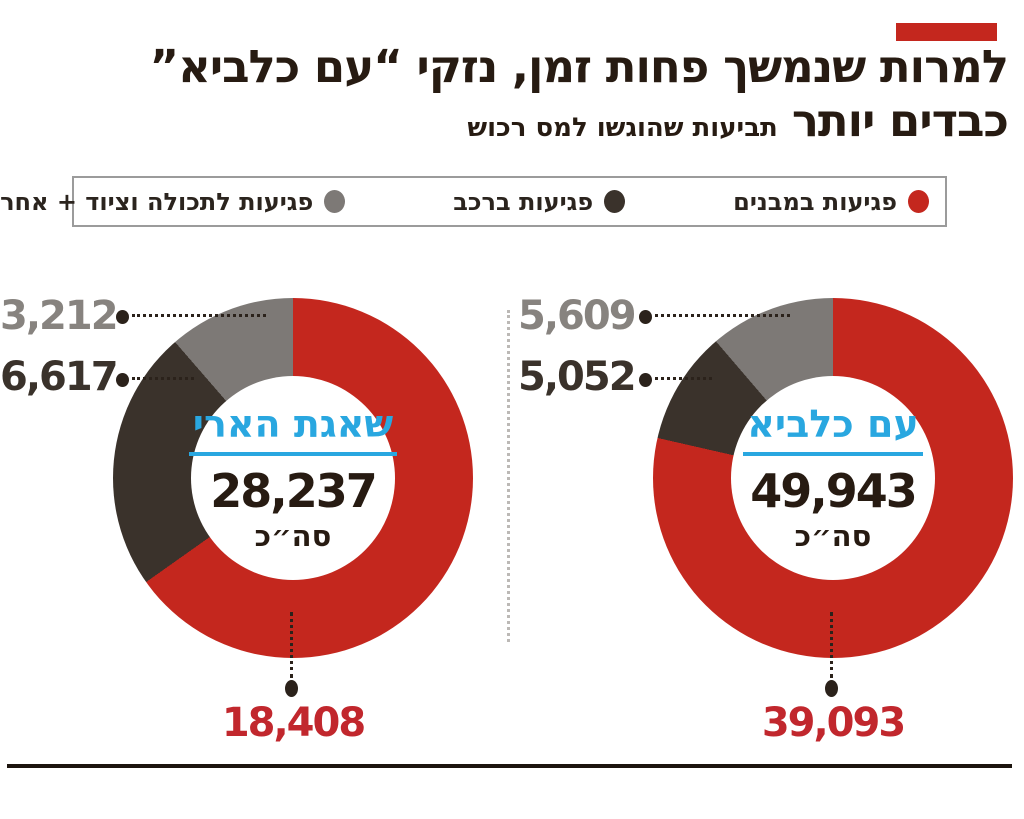  I want to click on chart-title-shagat-haari: שאגת הארי, so click(293, 430).